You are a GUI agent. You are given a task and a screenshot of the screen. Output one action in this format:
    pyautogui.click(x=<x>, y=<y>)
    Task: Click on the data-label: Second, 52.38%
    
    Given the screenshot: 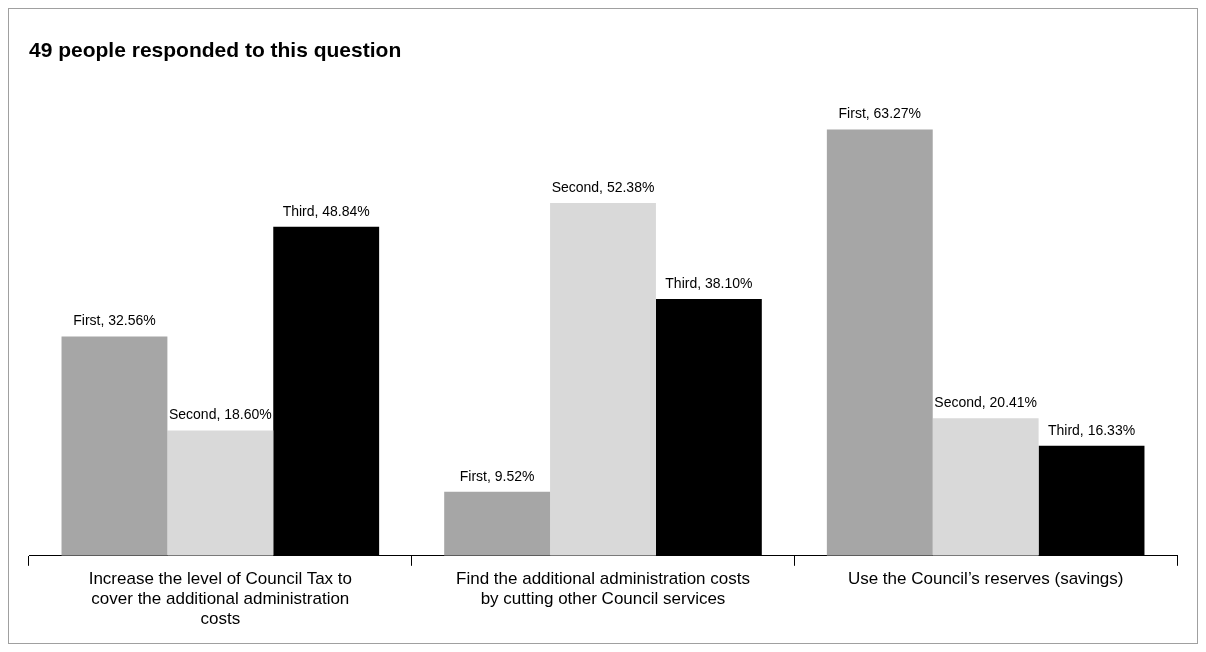 What is the action you would take?
    pyautogui.click(x=603, y=186)
    